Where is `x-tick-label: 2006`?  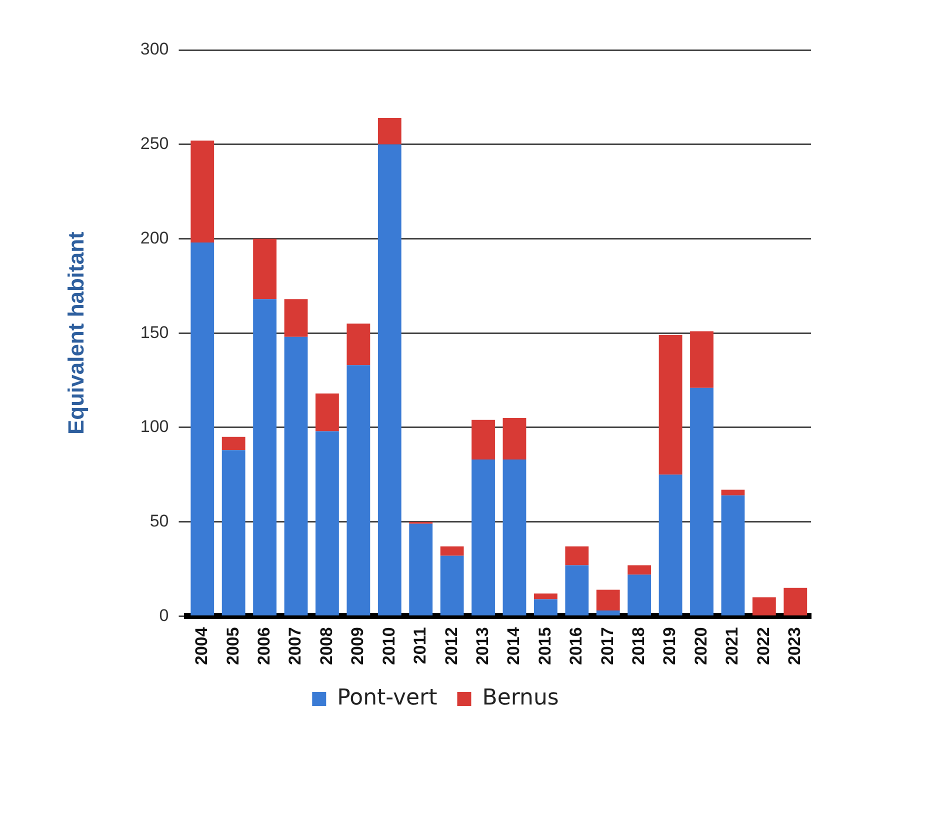
x-tick-label: 2006 is located at coordinates (264, 646).